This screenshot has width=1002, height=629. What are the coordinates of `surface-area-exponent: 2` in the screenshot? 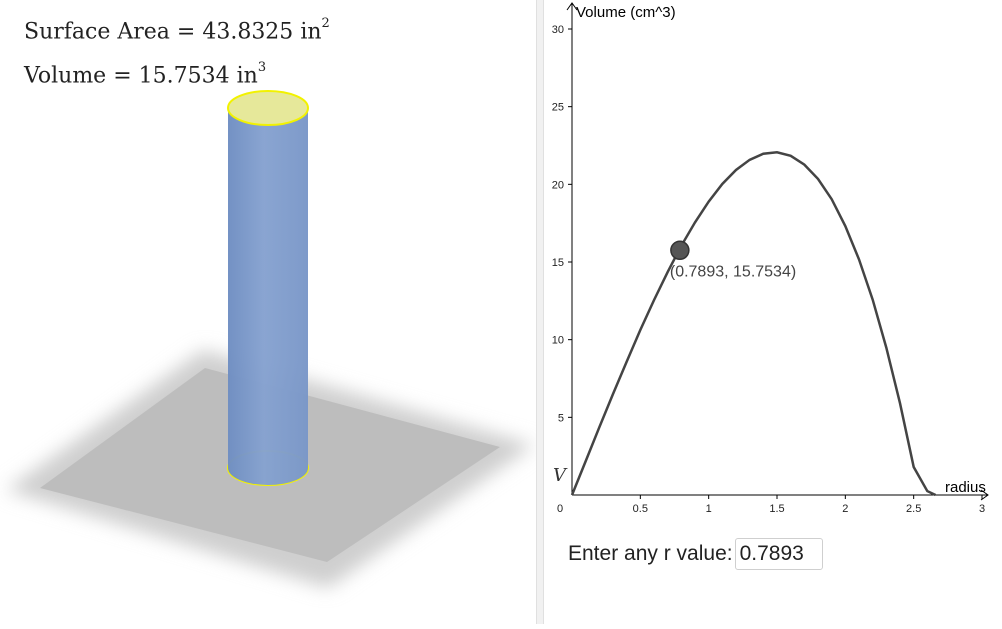 It's located at (325, 23).